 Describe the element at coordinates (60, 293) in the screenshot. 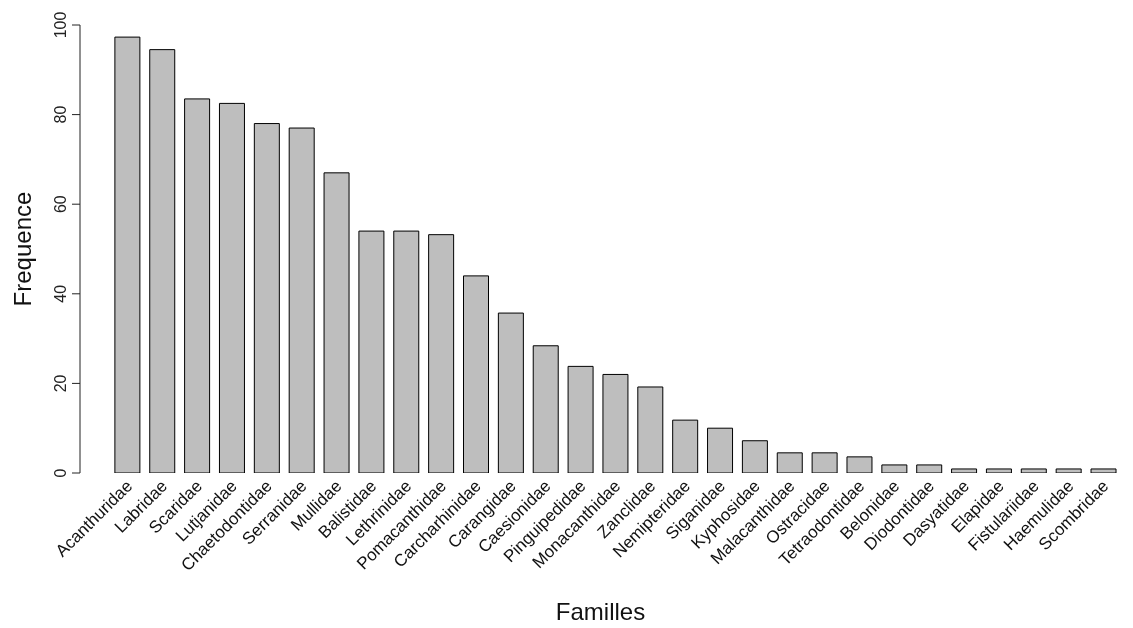

I see `y-tick-label: 40` at that location.